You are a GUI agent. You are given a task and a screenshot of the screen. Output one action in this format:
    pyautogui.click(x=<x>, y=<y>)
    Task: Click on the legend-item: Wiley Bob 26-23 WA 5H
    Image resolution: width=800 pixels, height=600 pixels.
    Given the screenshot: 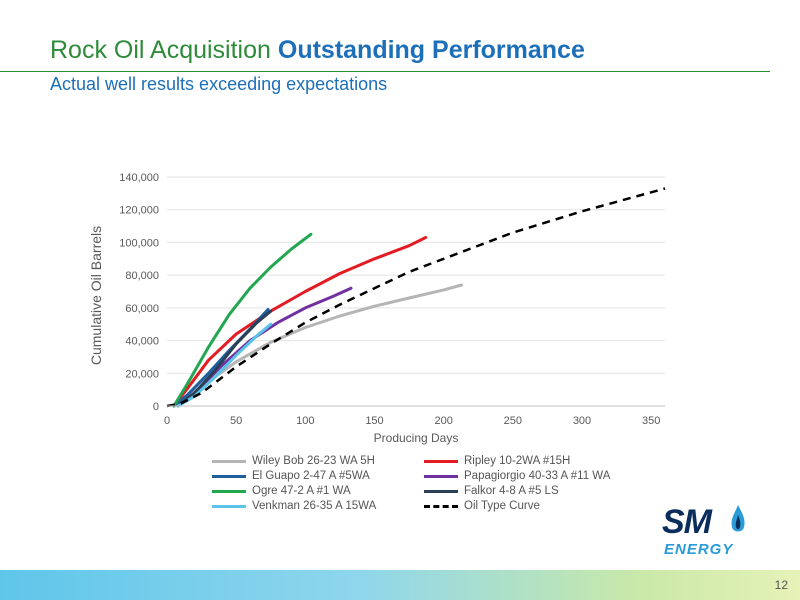 What is the action you would take?
    pyautogui.click(x=293, y=461)
    